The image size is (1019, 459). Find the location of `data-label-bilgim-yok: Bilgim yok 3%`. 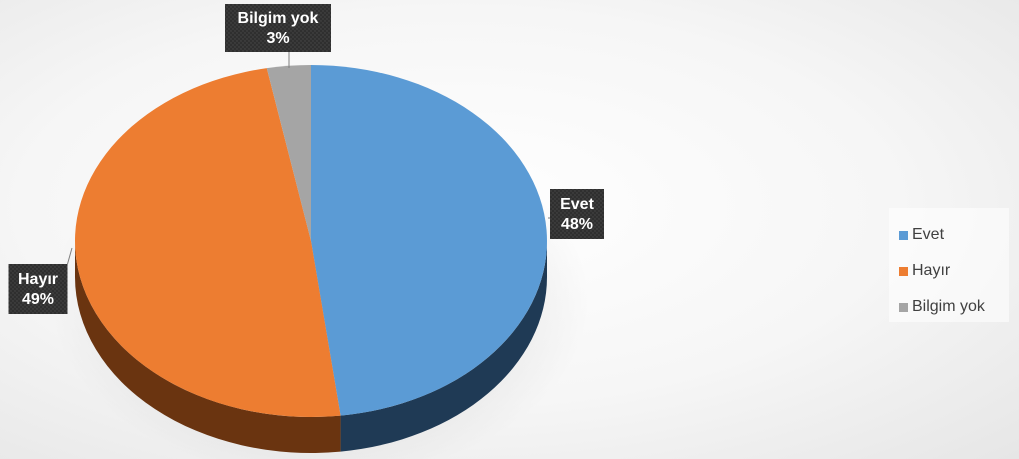

data-label-bilgim-yok: Bilgim yok 3% is located at coordinates (278, 28).